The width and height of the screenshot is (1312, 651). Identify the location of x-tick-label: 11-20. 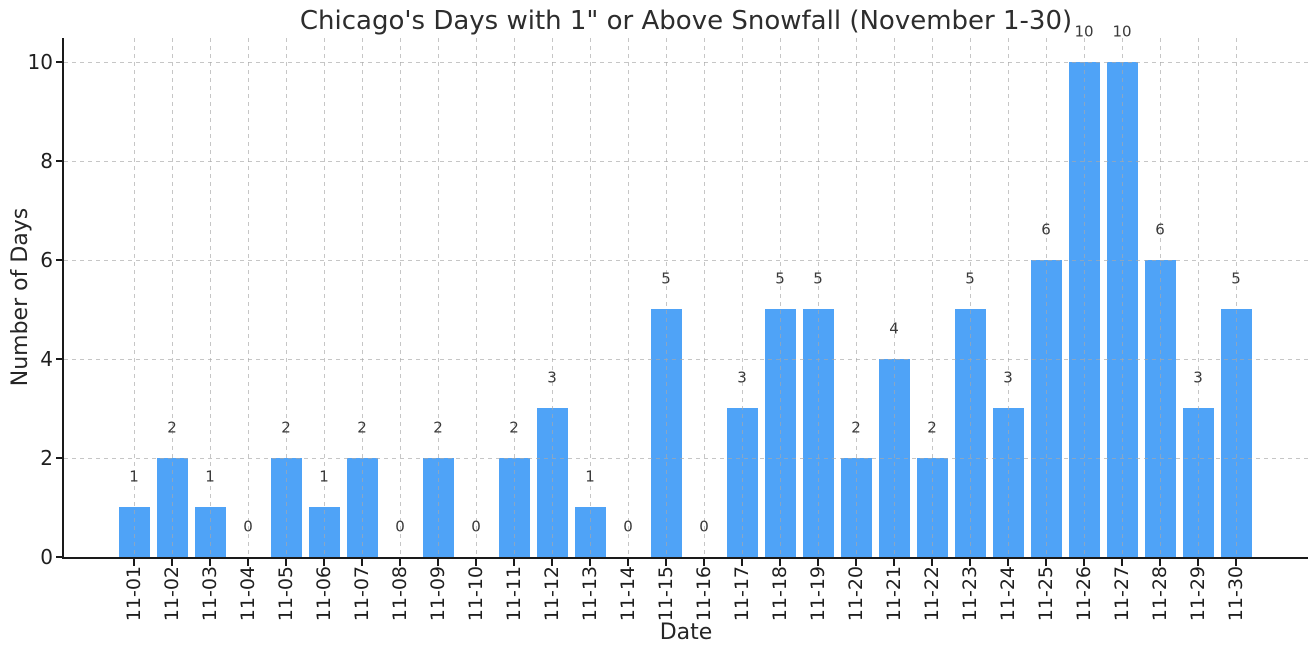
(856, 594).